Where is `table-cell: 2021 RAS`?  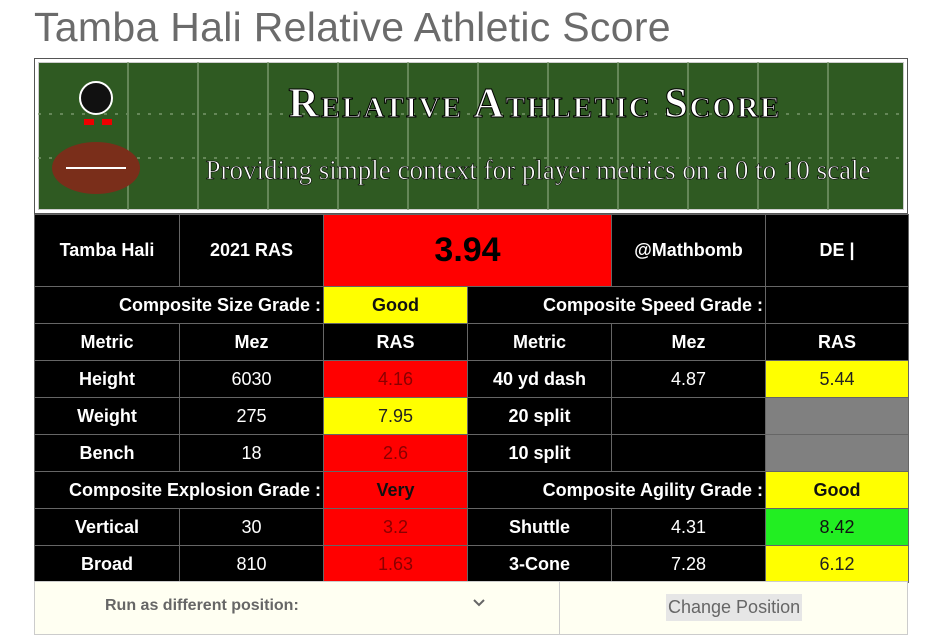
table-cell: 2021 RAS is located at coordinates (251, 250).